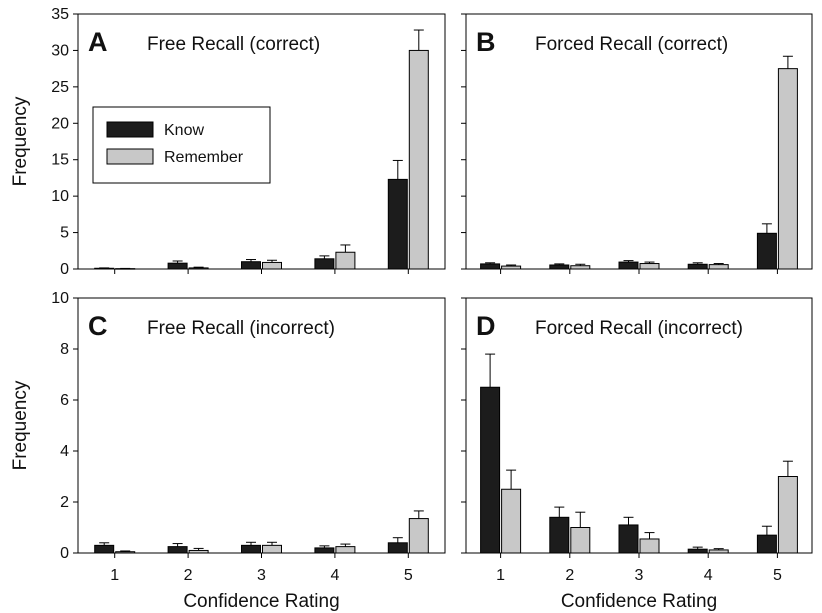 The height and width of the screenshot is (613, 822). I want to click on legend-box, so click(181, 145).